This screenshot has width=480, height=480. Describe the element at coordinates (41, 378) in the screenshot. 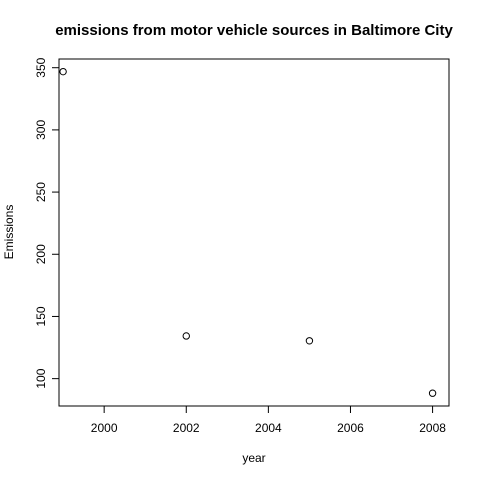

I see `y-tick-label: 100` at that location.